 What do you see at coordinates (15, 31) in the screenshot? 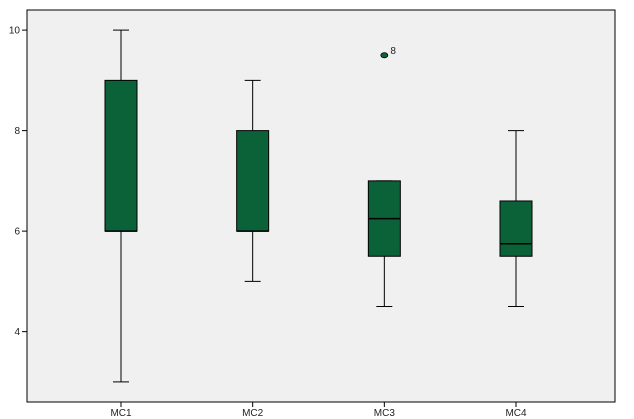
I see `y-tick-label: 10` at bounding box center [15, 31].